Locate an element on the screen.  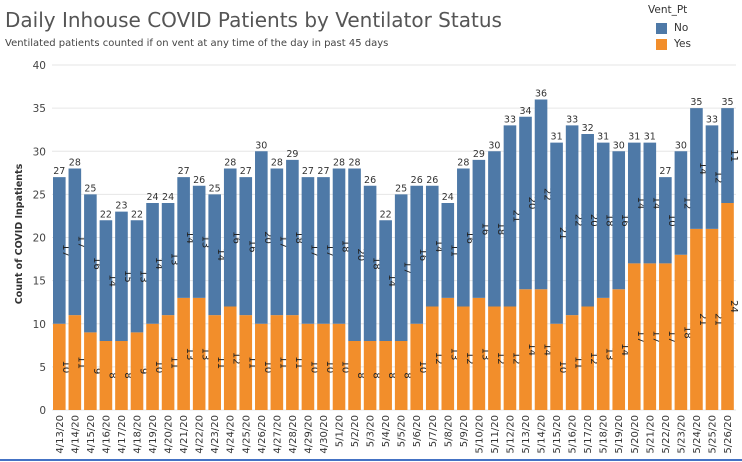
x-tick-label: 5/12/20 is located at coordinates (510, 434).